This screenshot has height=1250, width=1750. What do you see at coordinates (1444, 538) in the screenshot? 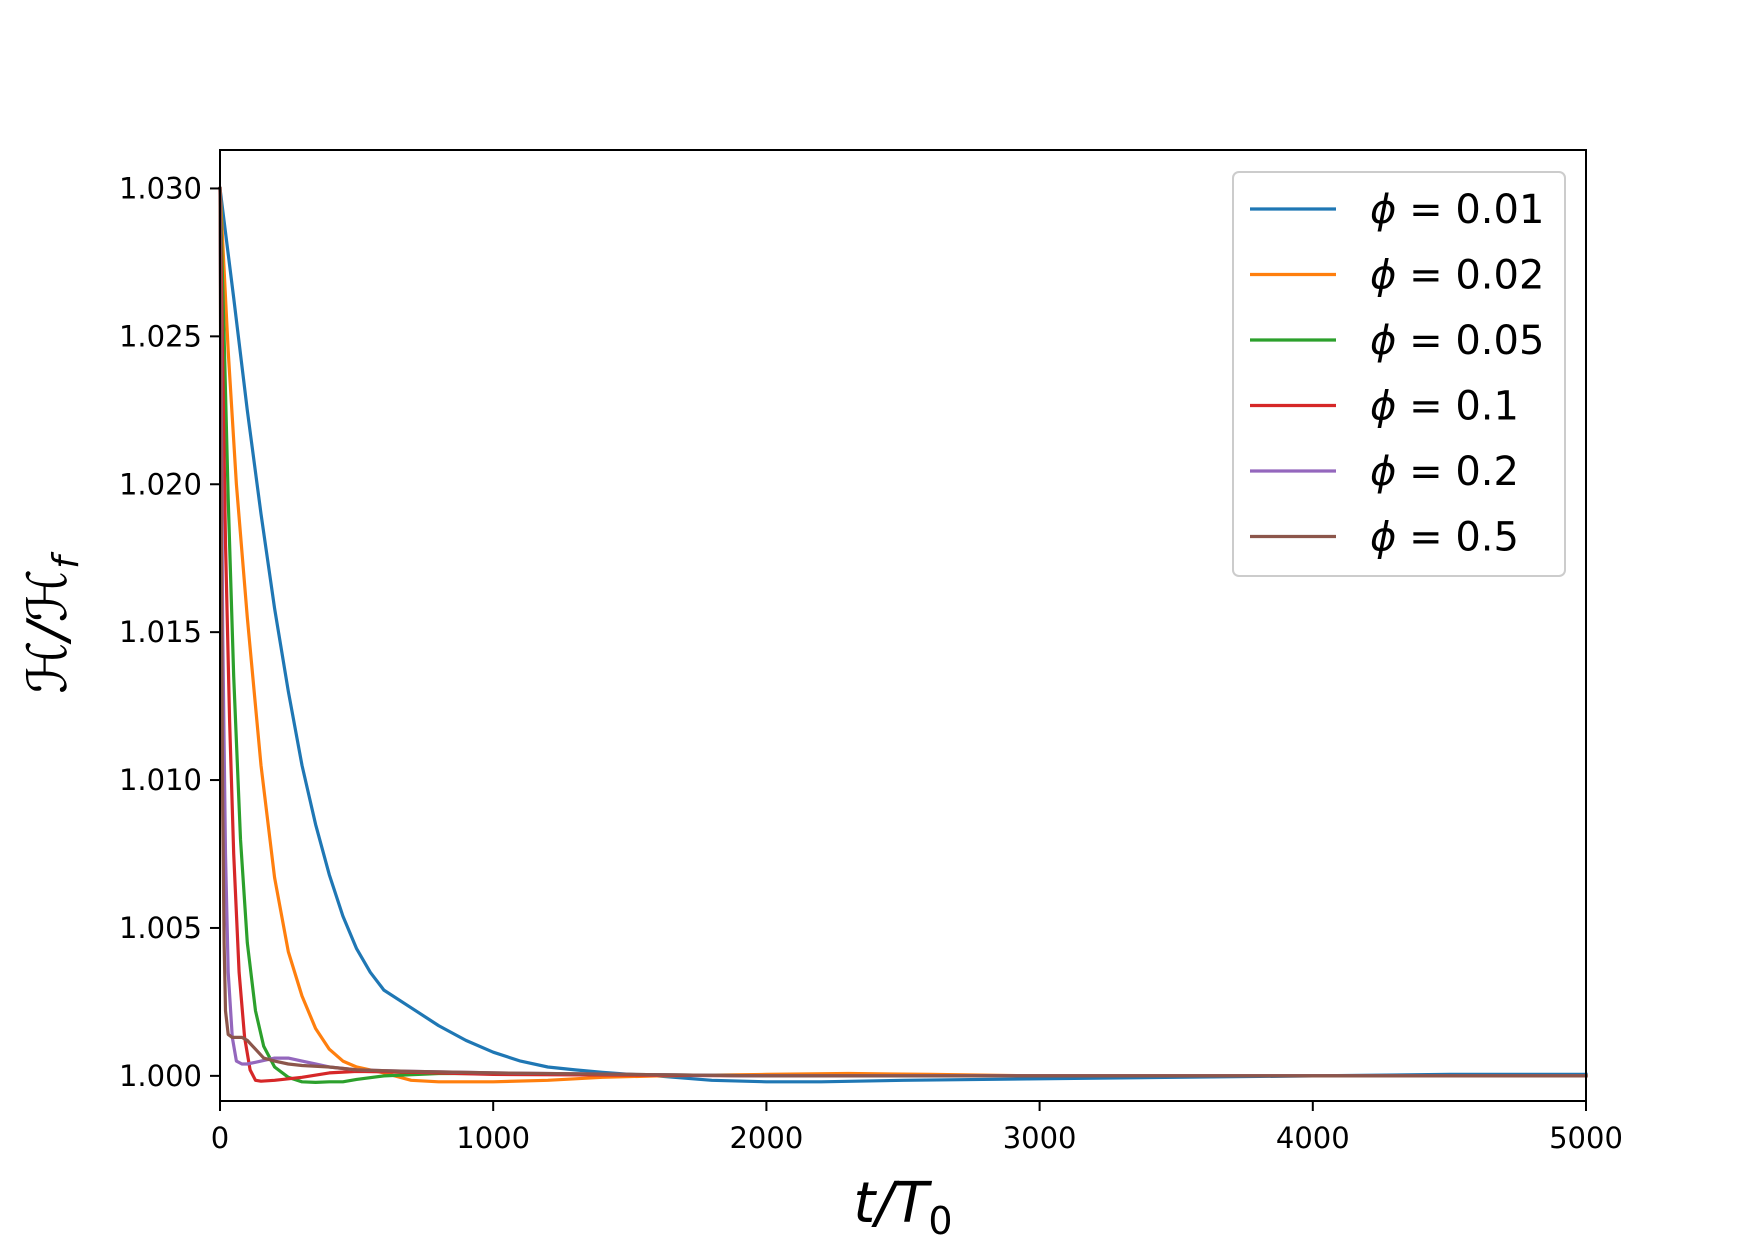
I see `legend-label-5: ϕ = 0.5` at bounding box center [1444, 538].